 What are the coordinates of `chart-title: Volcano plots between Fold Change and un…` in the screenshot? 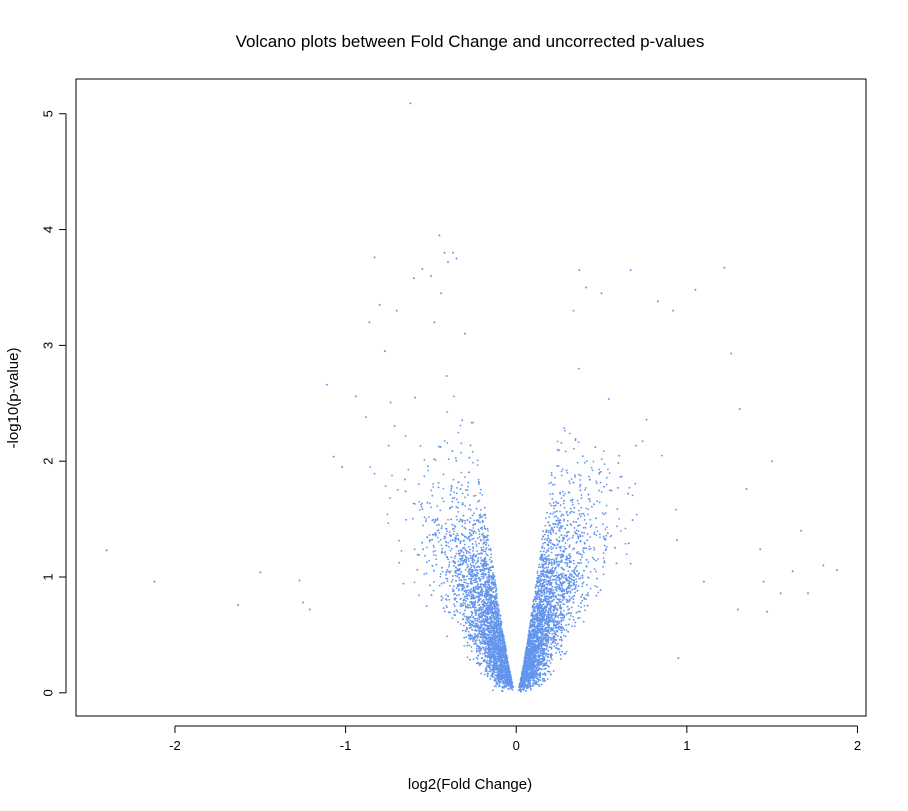 It's located at (470, 41).